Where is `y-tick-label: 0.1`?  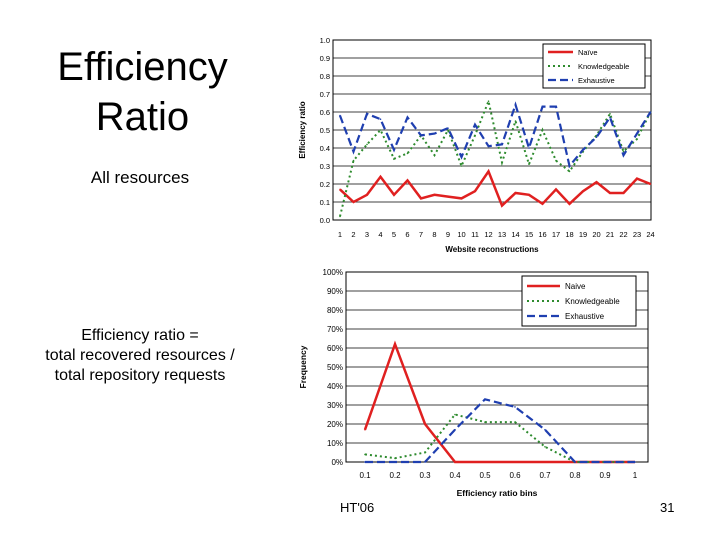
y-tick-label: 0.1 is located at coordinates (325, 202).